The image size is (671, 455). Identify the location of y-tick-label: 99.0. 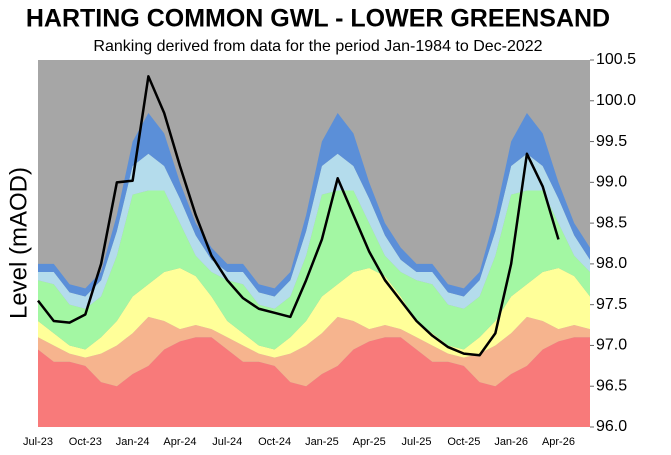
(611, 182).